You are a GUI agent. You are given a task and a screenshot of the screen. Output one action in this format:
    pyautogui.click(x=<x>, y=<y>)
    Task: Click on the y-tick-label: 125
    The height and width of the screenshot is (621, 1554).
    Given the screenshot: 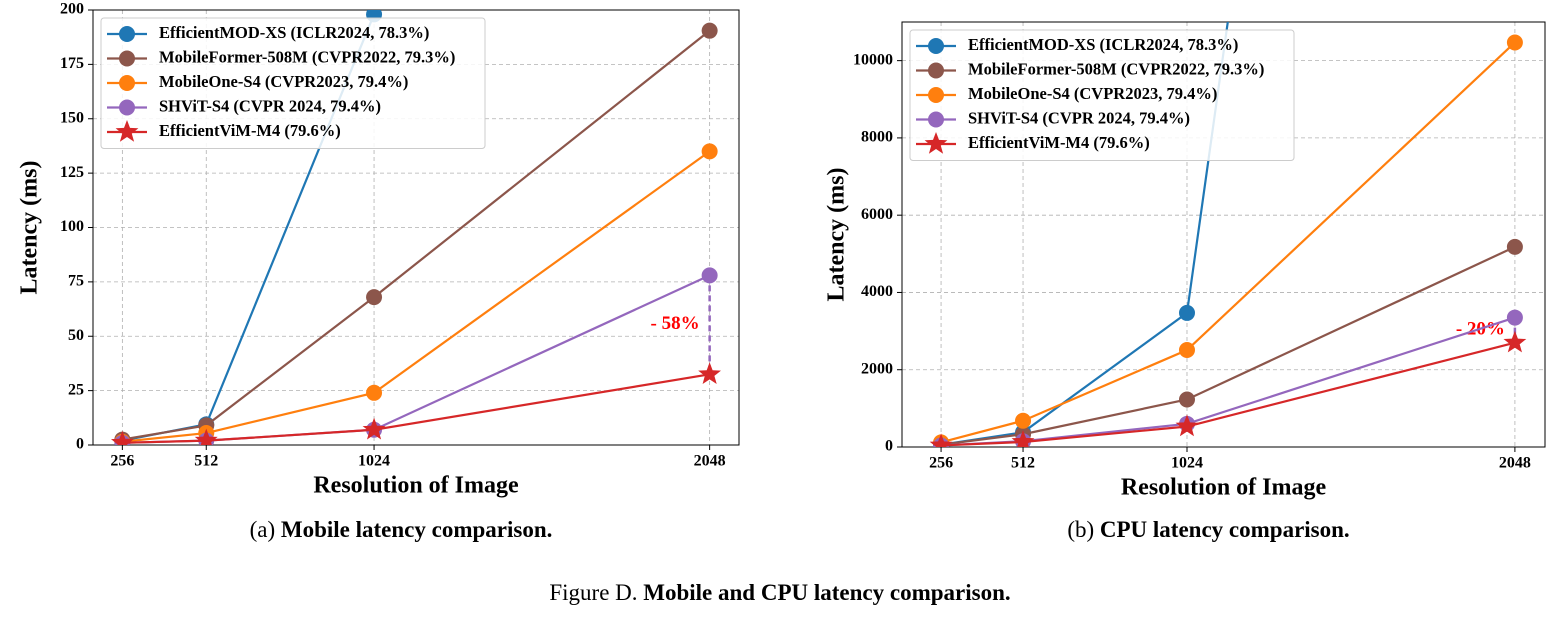 What is the action you would take?
    pyautogui.click(x=72, y=172)
    